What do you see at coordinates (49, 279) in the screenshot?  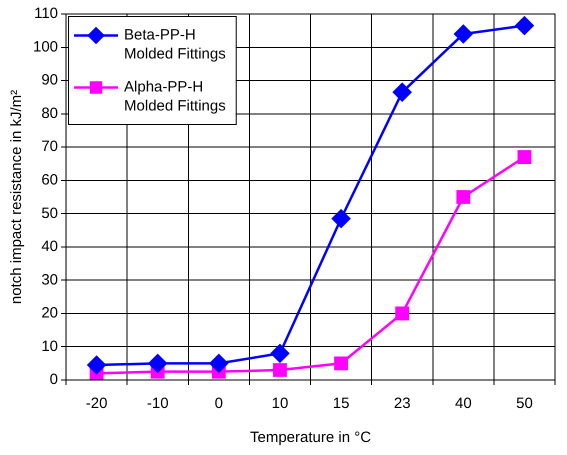 I see `y-tick-label: 30` at bounding box center [49, 279].